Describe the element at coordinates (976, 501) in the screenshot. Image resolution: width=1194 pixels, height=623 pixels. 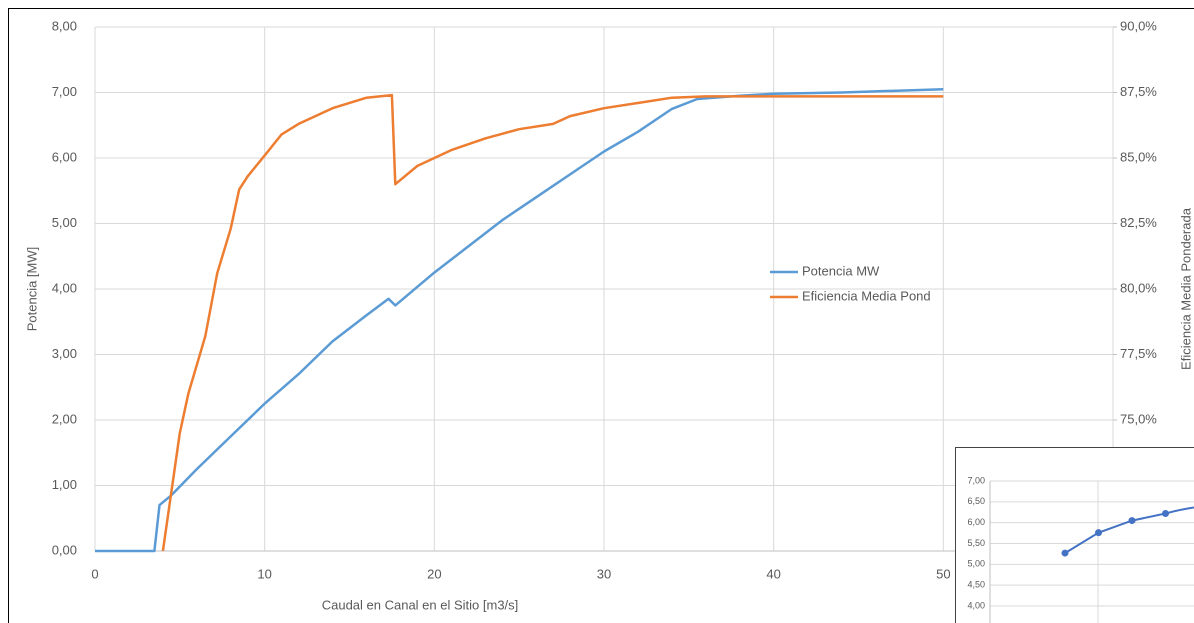
I see `y-tick-label: 6,50` at that location.